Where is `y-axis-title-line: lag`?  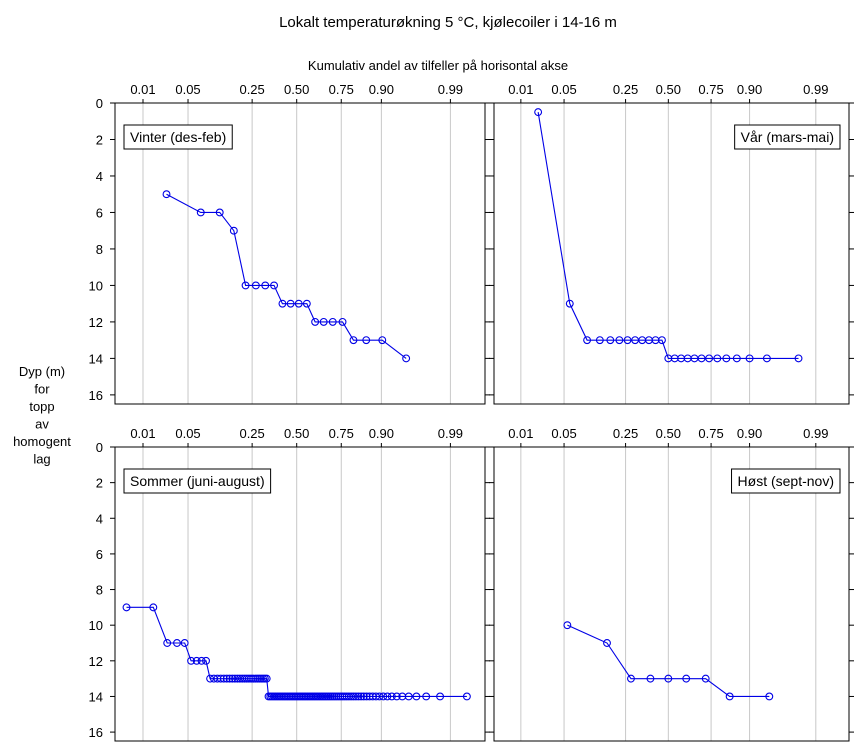
y-axis-title-line: lag is located at coordinates (41, 459).